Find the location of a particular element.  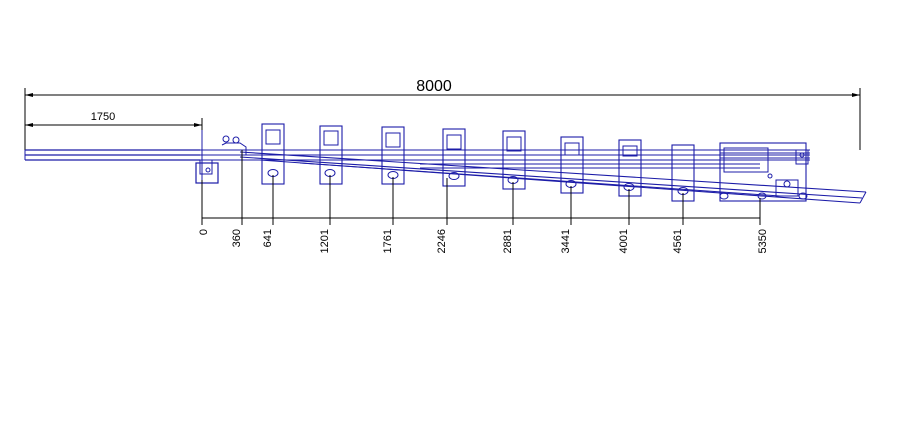

station-label: 2881 is located at coordinates (508, 241).